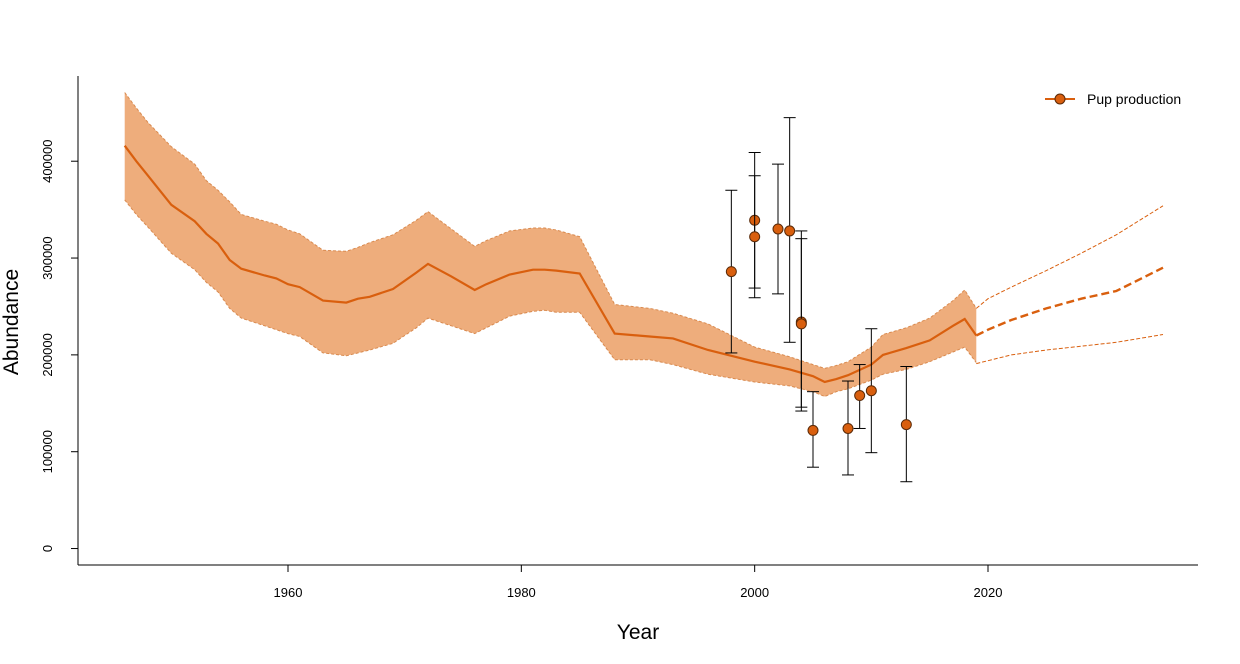 The image size is (1240, 664). I want to click on x-axis-title: Year, so click(638, 632).